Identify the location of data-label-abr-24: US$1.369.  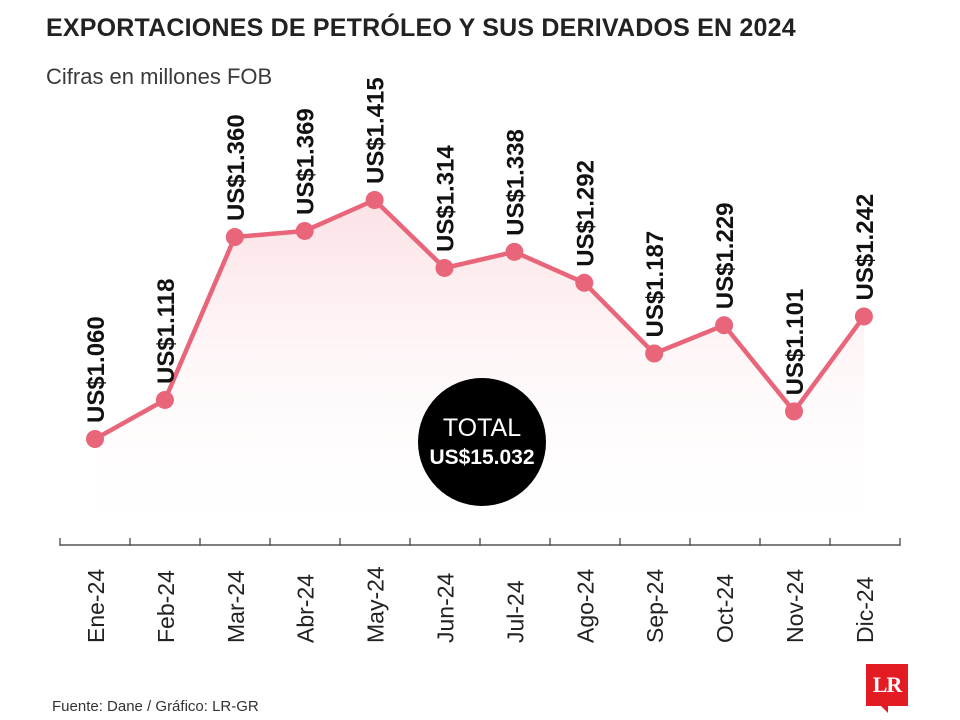
(306, 161).